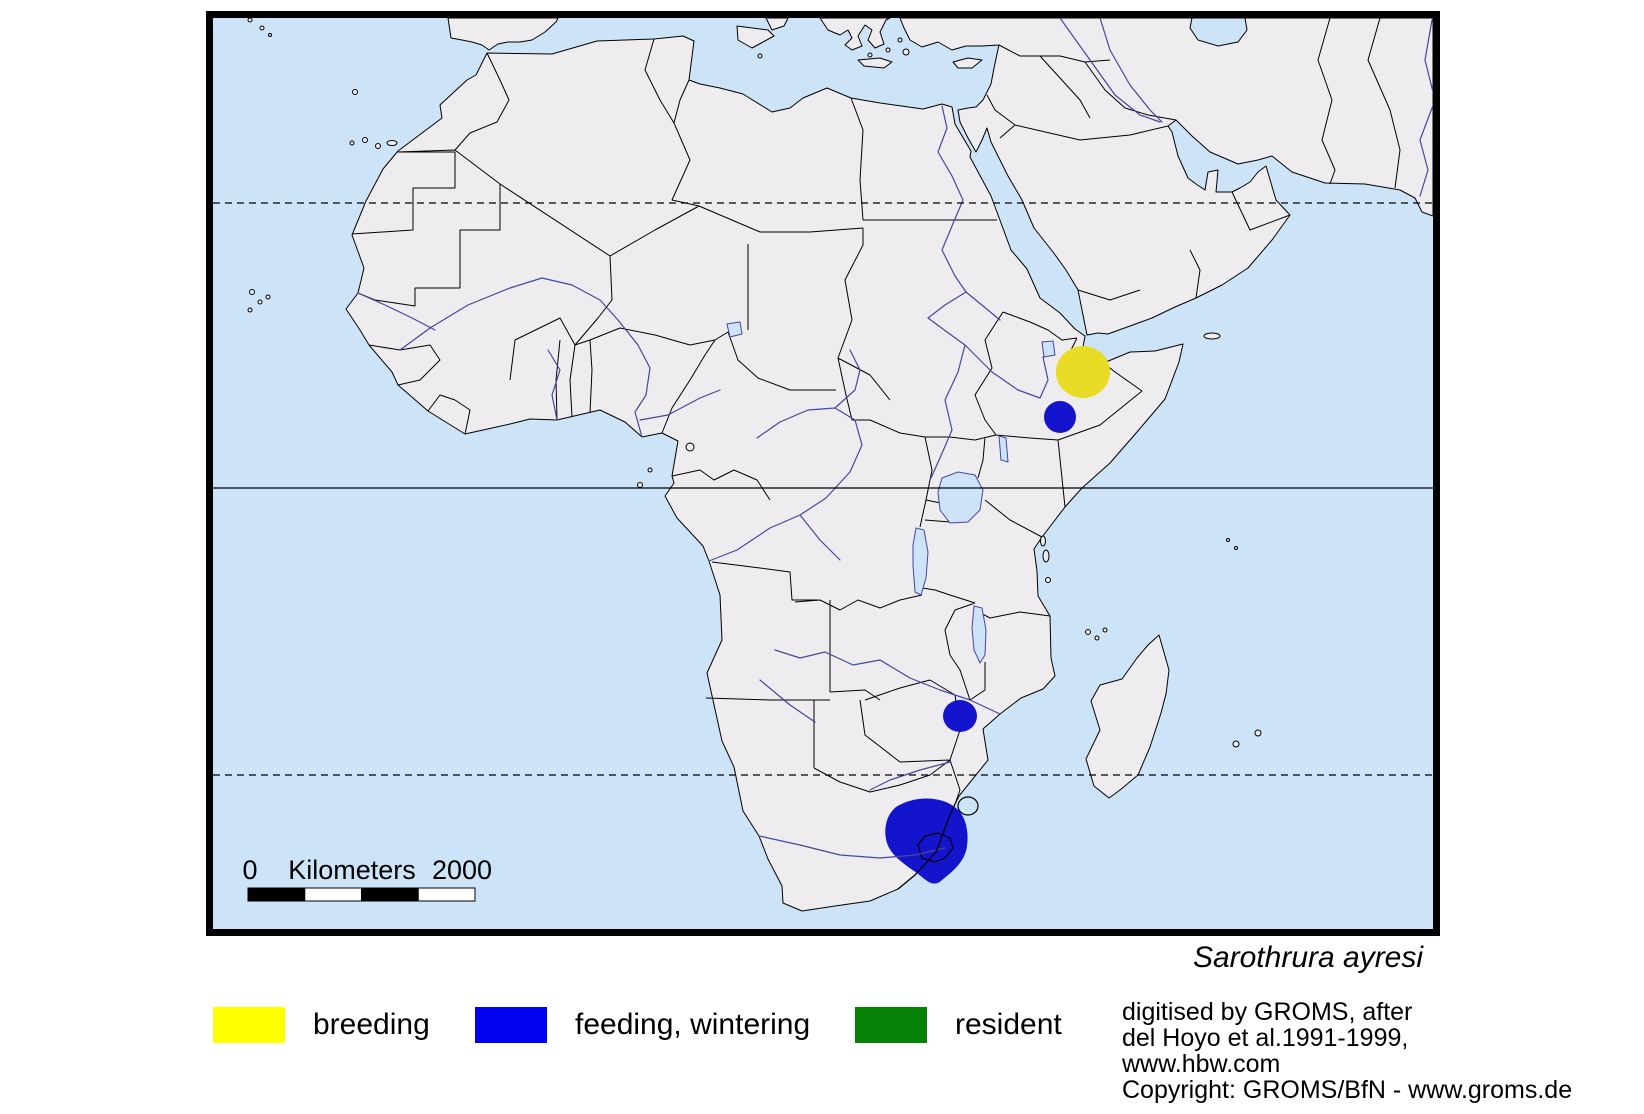  What do you see at coordinates (503, 34) in the screenshot?
I see `iberia-landmass` at bounding box center [503, 34].